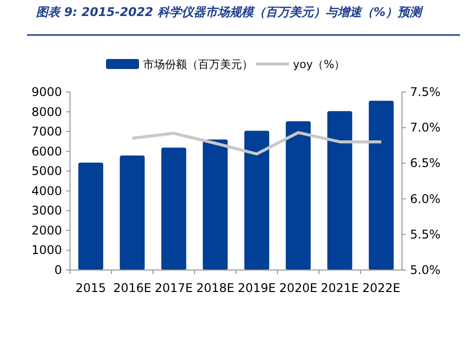  Describe the element at coordinates (173, 288) in the screenshot. I see `x-tick-label: 2017E` at that location.